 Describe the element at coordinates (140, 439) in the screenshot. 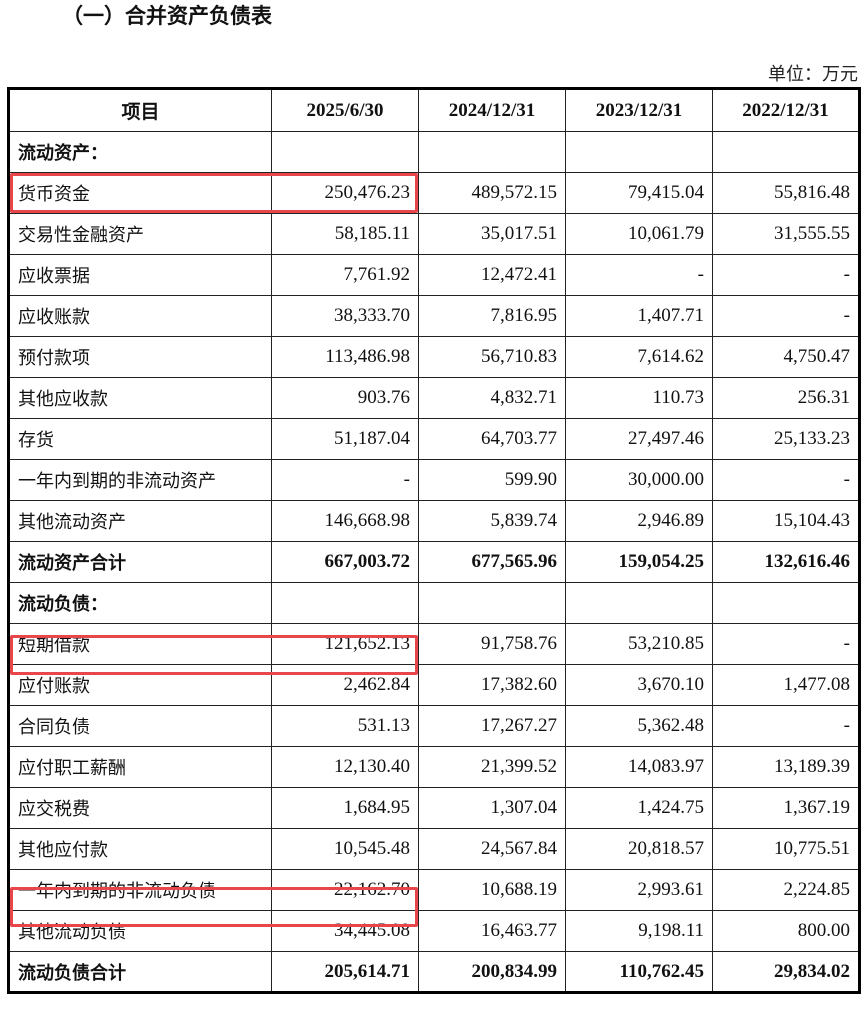

I see `row-label: 存货` at that location.